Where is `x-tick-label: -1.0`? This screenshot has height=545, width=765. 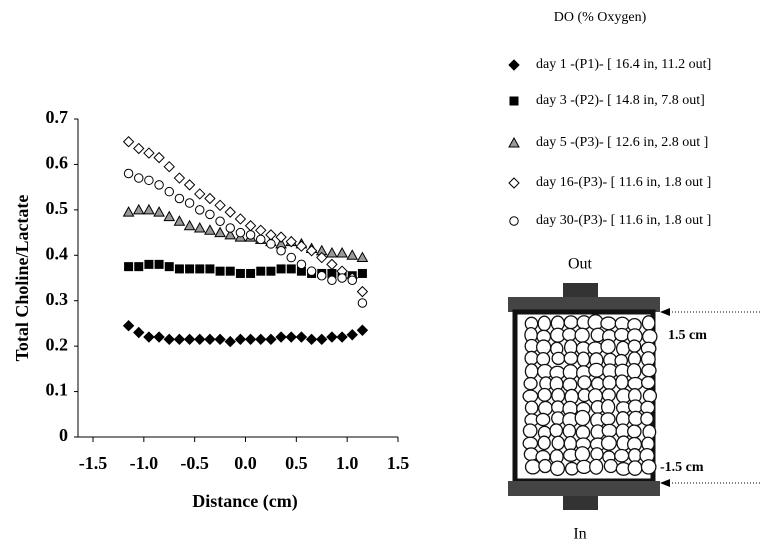
x-tick-label: -1.0 is located at coordinates (144, 463).